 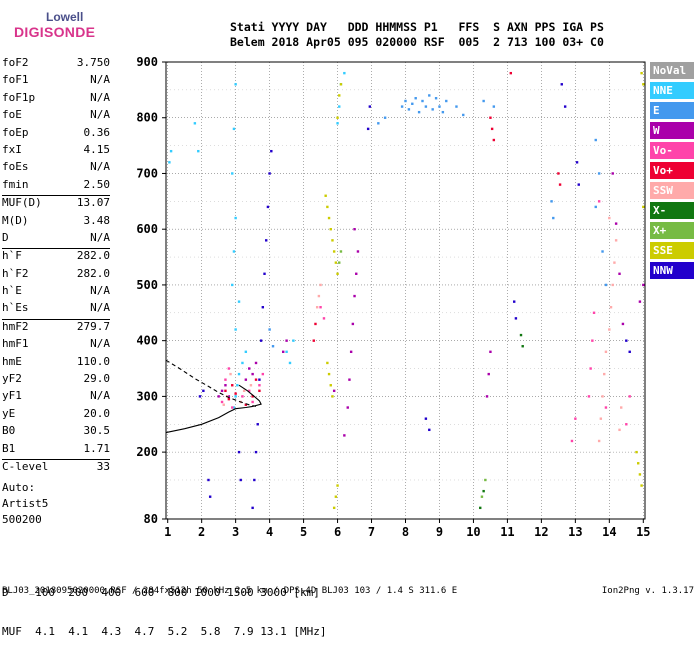 What do you see at coordinates (672, 250) in the screenshot?
I see `legend-item-sse: SSE` at bounding box center [672, 250].